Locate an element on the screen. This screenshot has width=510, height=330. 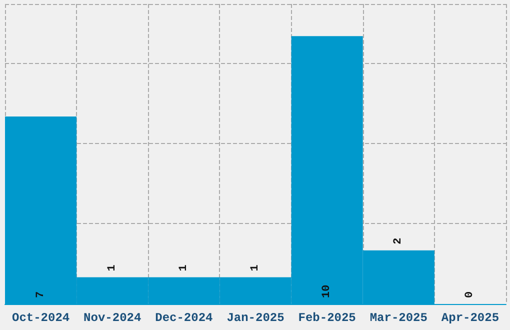
x-tick-label: Nov-2024 is located at coordinates (113, 318).